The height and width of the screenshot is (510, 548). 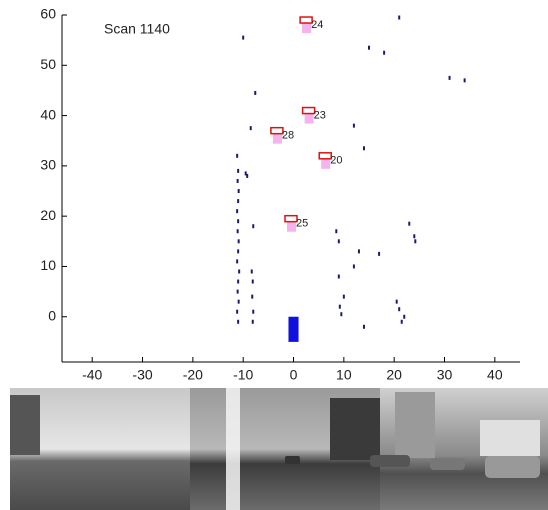 What do you see at coordinates (288, 136) in the screenshot?
I see `track-label: 28` at bounding box center [288, 136].